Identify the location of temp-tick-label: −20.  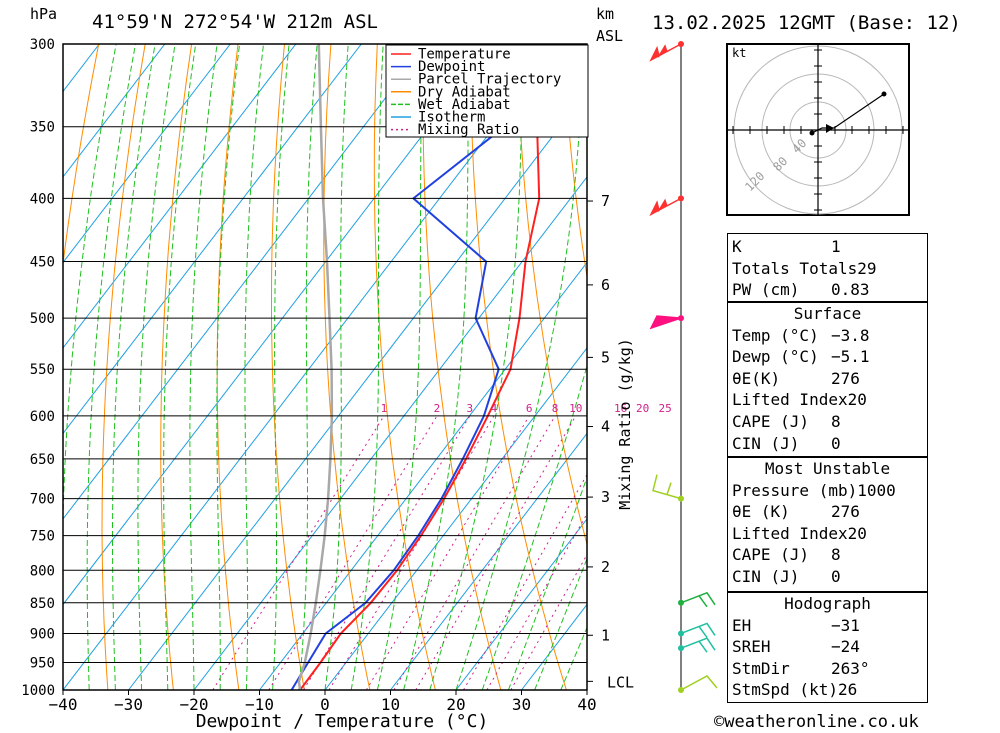
(194, 704).